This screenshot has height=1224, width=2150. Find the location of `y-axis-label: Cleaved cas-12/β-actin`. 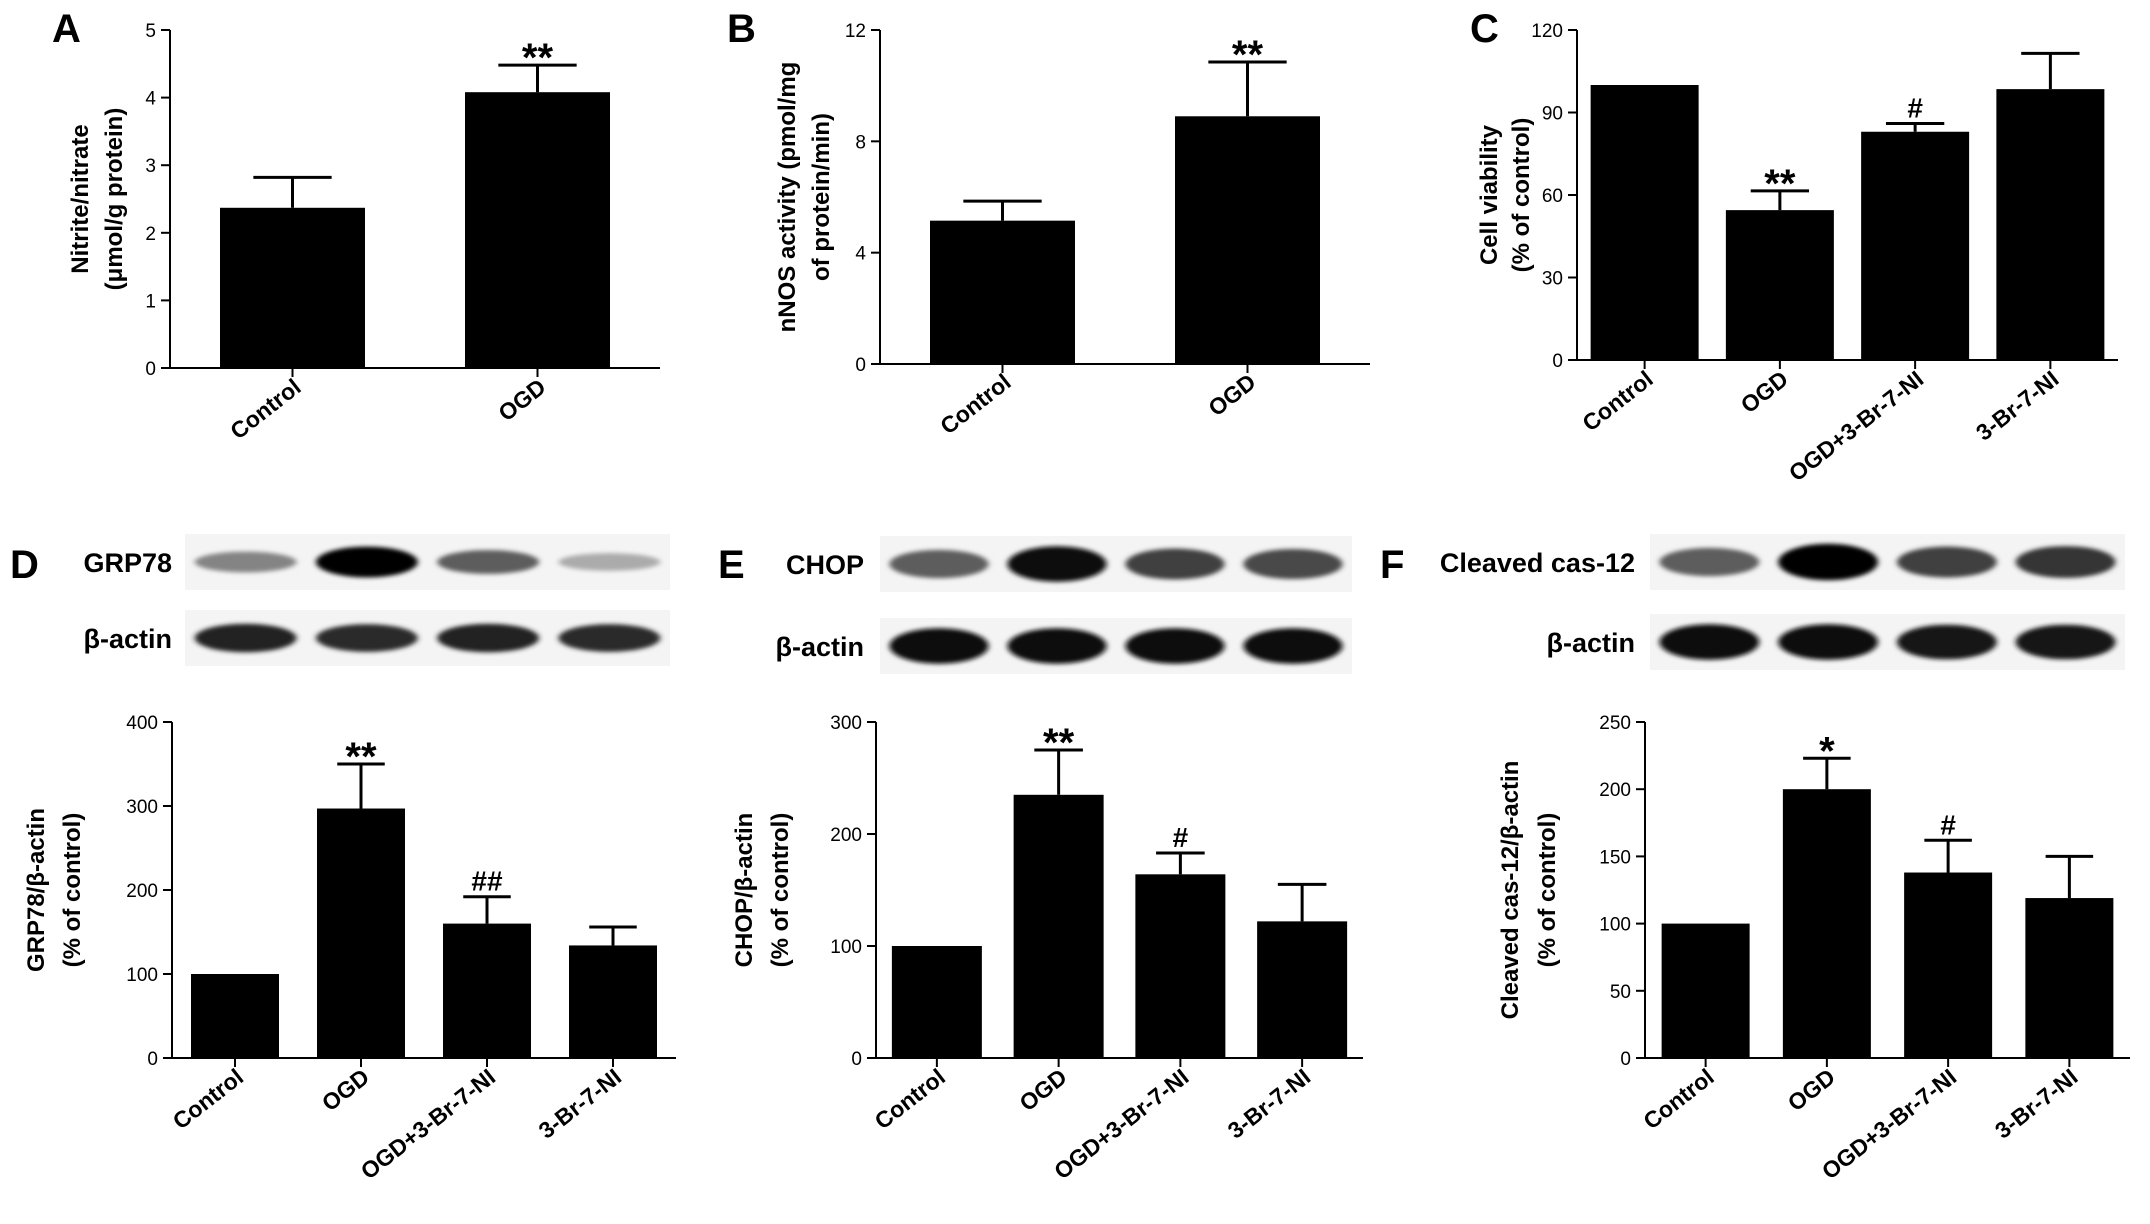

y-axis-label: Cleaved cas-12/β-actin is located at coordinates (1510, 890).